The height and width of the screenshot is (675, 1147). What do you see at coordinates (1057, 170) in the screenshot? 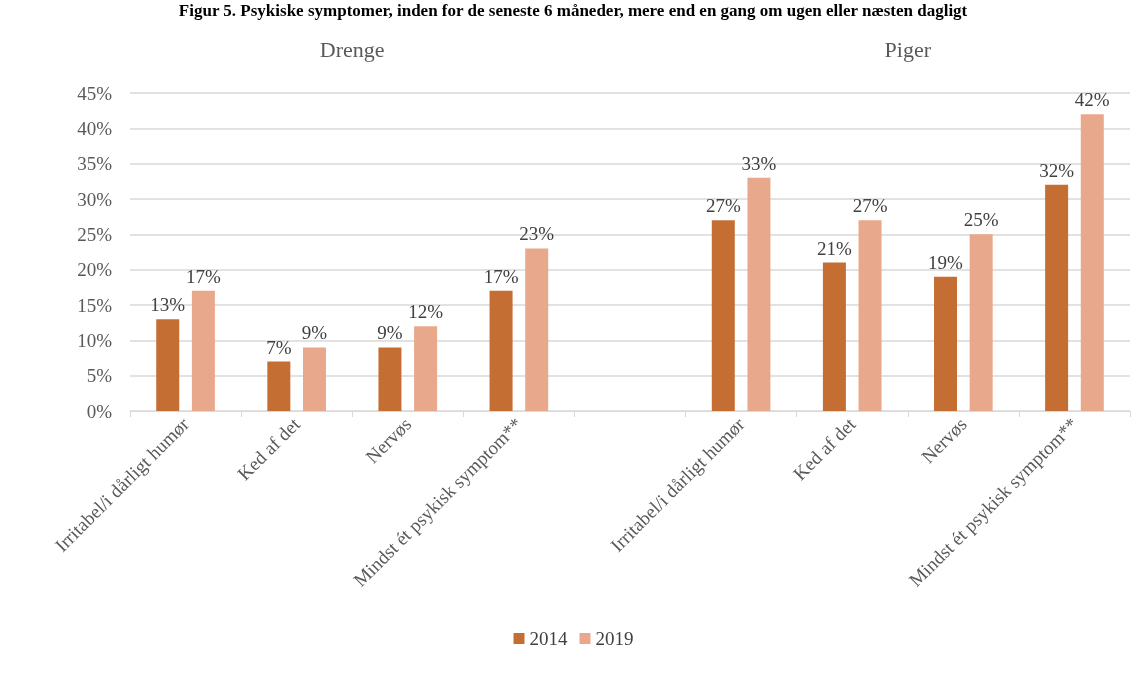
I see `data-label: 32%` at bounding box center [1057, 170].